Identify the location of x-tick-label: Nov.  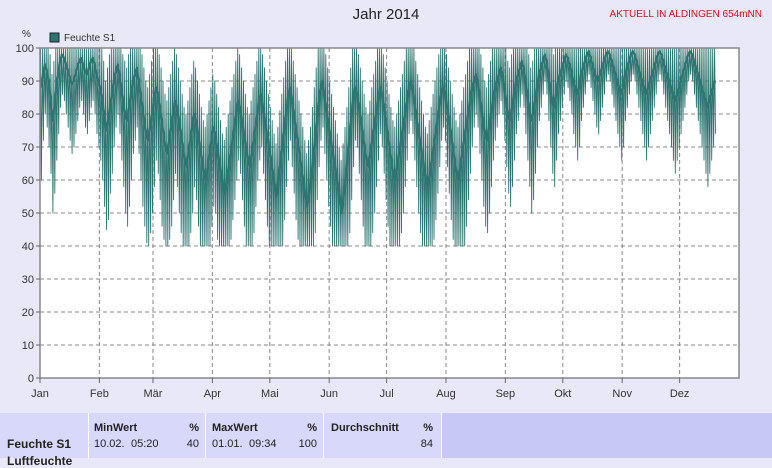
(622, 394).